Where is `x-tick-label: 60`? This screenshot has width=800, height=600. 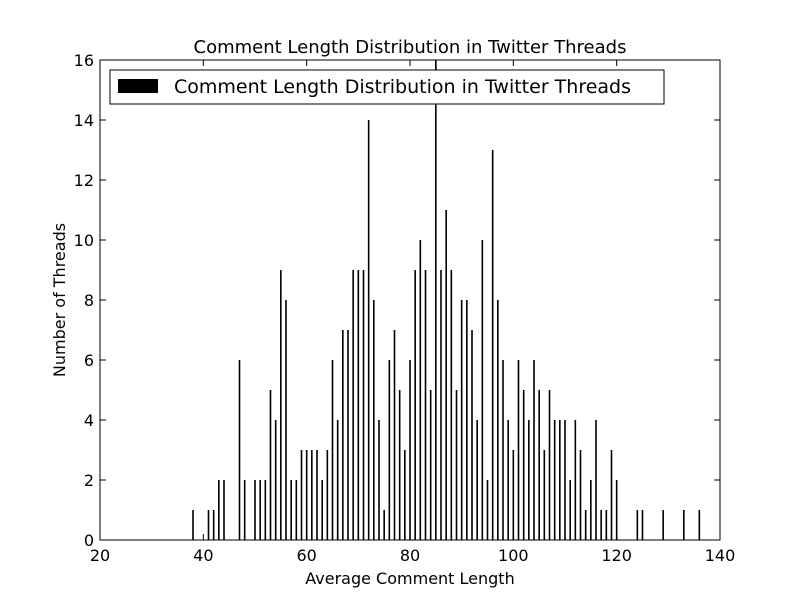 x-tick-label: 60 is located at coordinates (306, 555).